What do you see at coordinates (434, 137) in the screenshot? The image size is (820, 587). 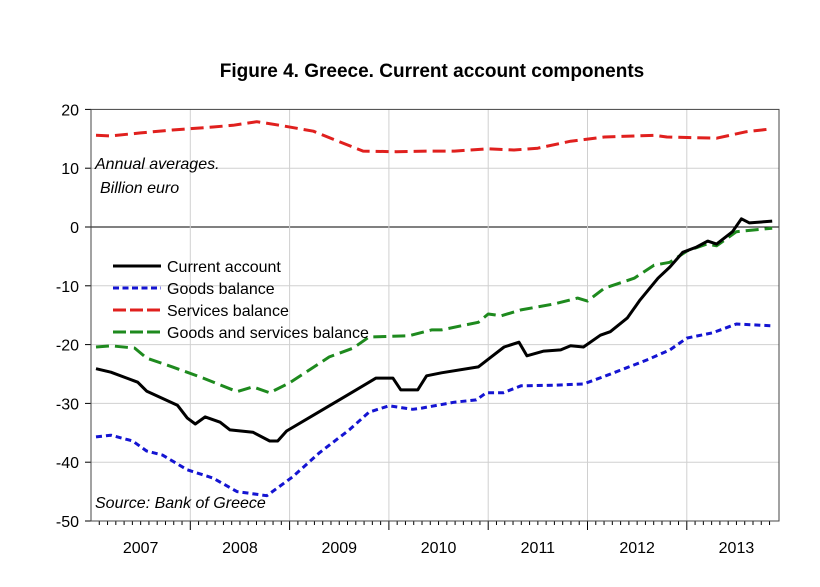 I see `series-line-services-balance` at bounding box center [434, 137].